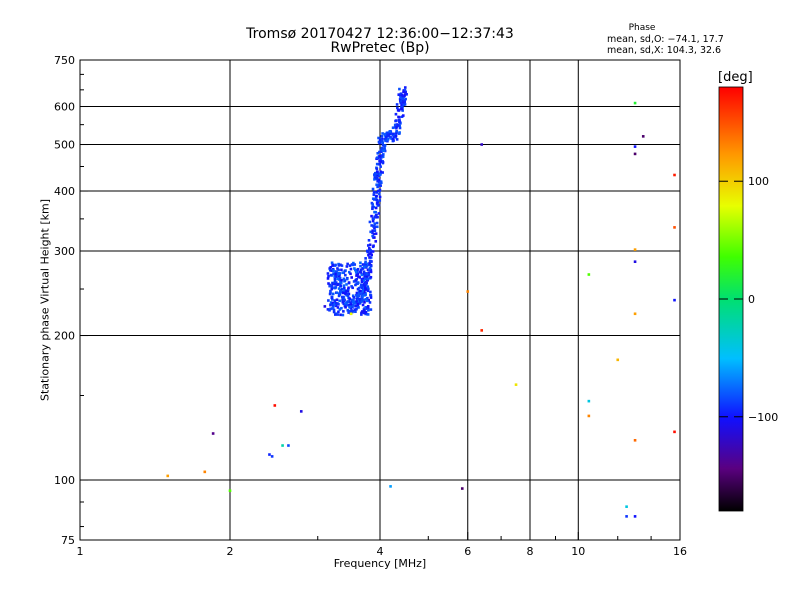 The height and width of the screenshot is (600, 800). Describe the element at coordinates (665, 39) in the screenshot. I see `phase-stats-o: mean, sd,O: −74.1, 17.7` at that location.